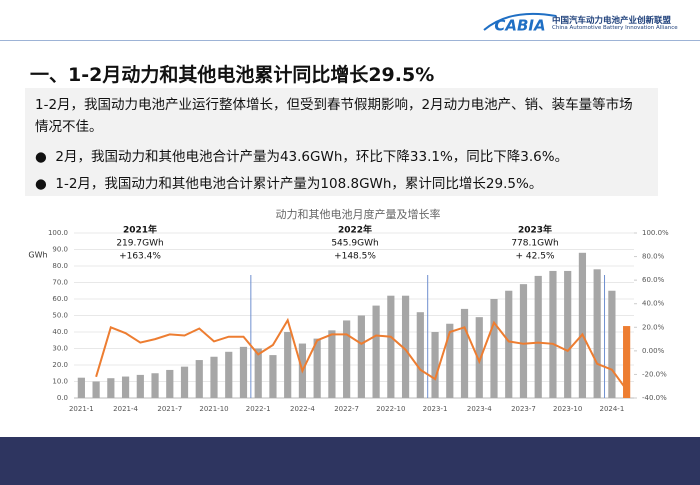 Image resolution: width=700 pixels, height=485 pixels. Describe the element at coordinates (612, 21) in the screenshot. I see `org-cn: 中国汽车动力电池产业创新联盟` at that location.